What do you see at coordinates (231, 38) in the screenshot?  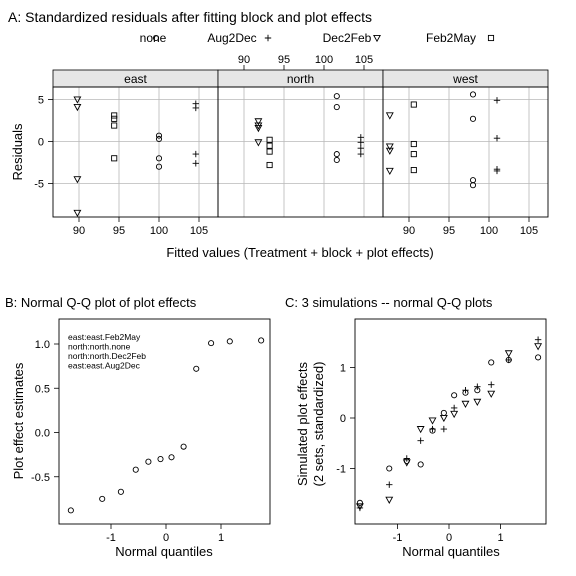 I see `legend-label: Aug2Dec` at bounding box center [231, 38].